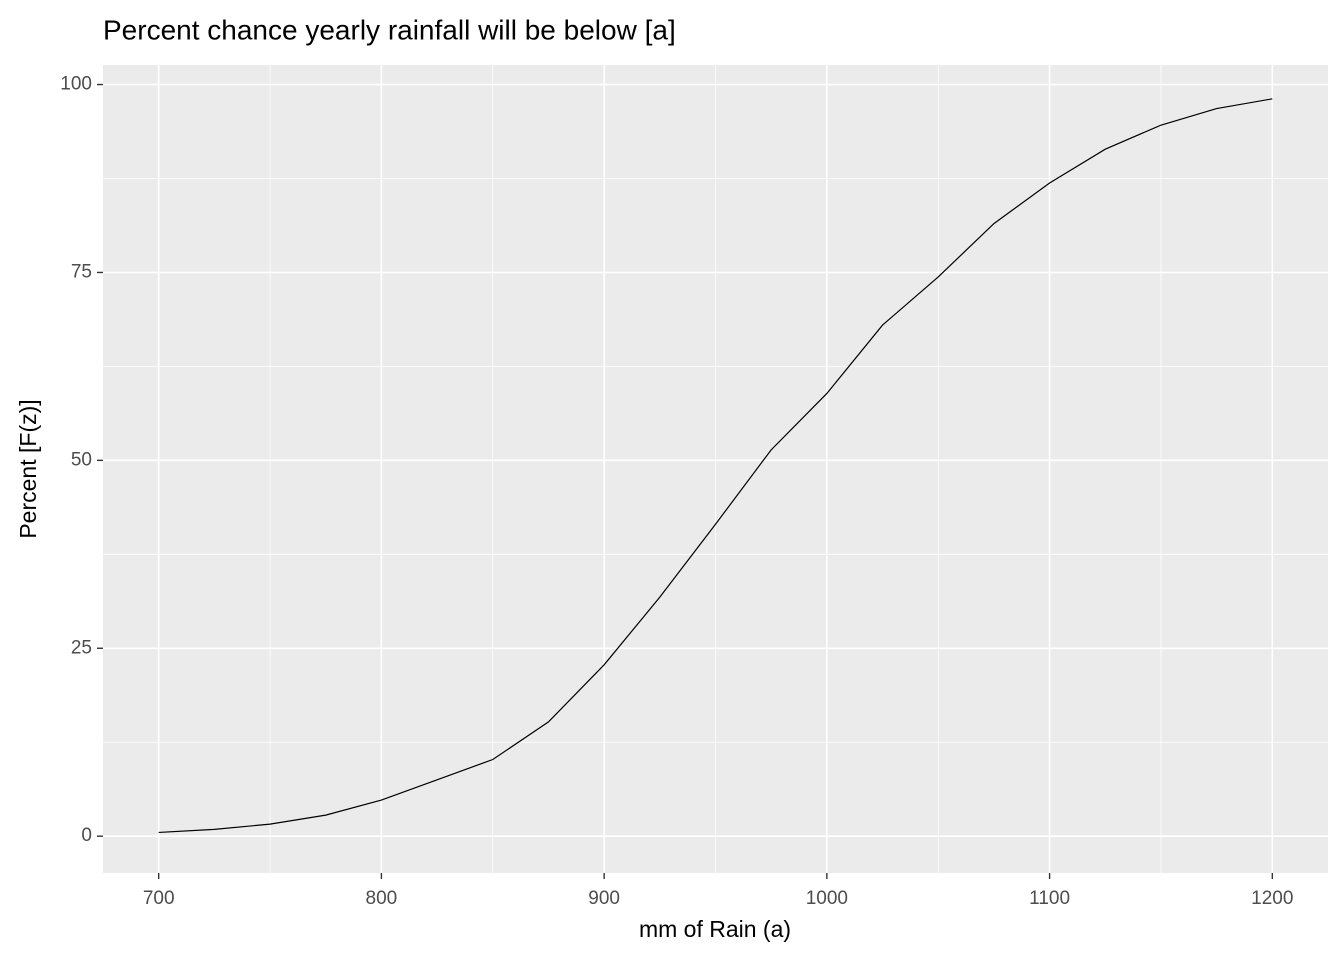  I want to click on y-tick-label: 50, so click(81, 459).